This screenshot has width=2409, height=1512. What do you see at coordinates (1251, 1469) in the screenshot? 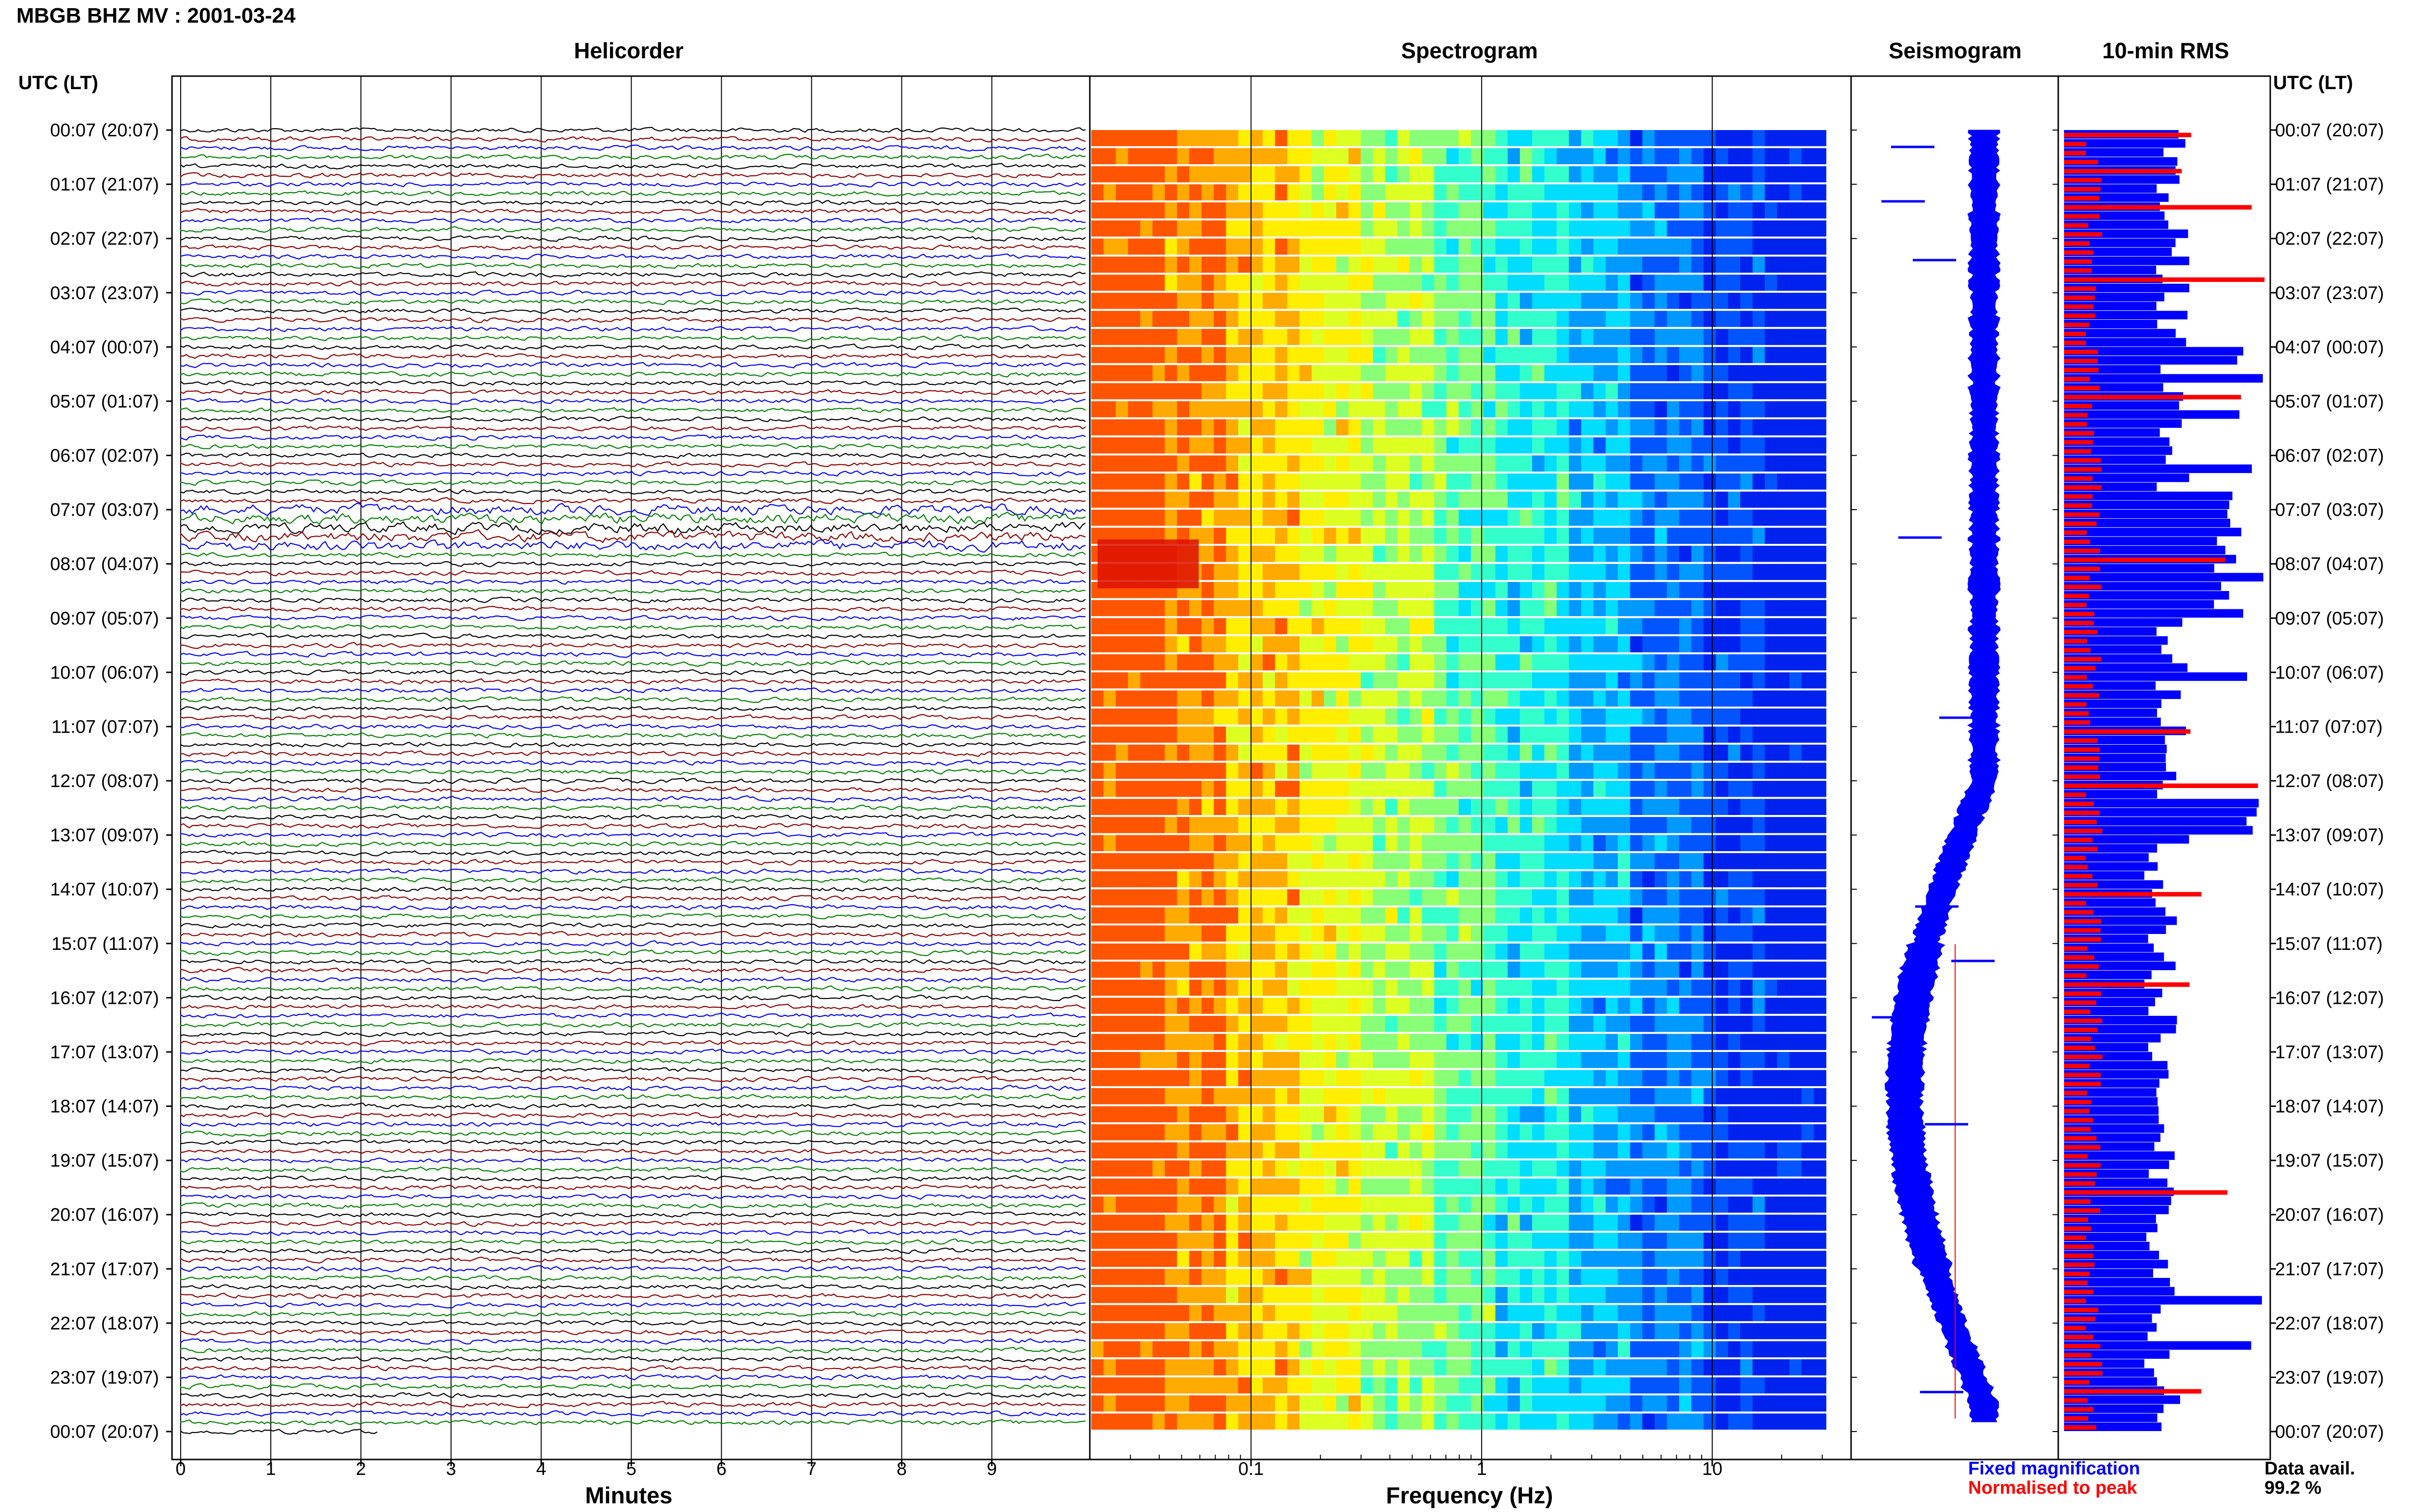
I see `frequency-tick-label: 0.1` at bounding box center [1251, 1469].